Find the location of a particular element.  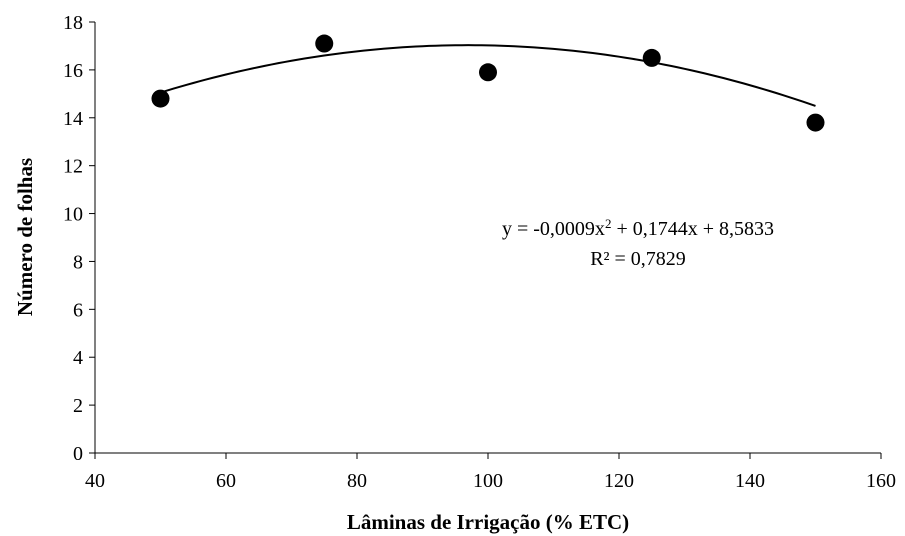

y-tick-label: 18 is located at coordinates (73, 23).